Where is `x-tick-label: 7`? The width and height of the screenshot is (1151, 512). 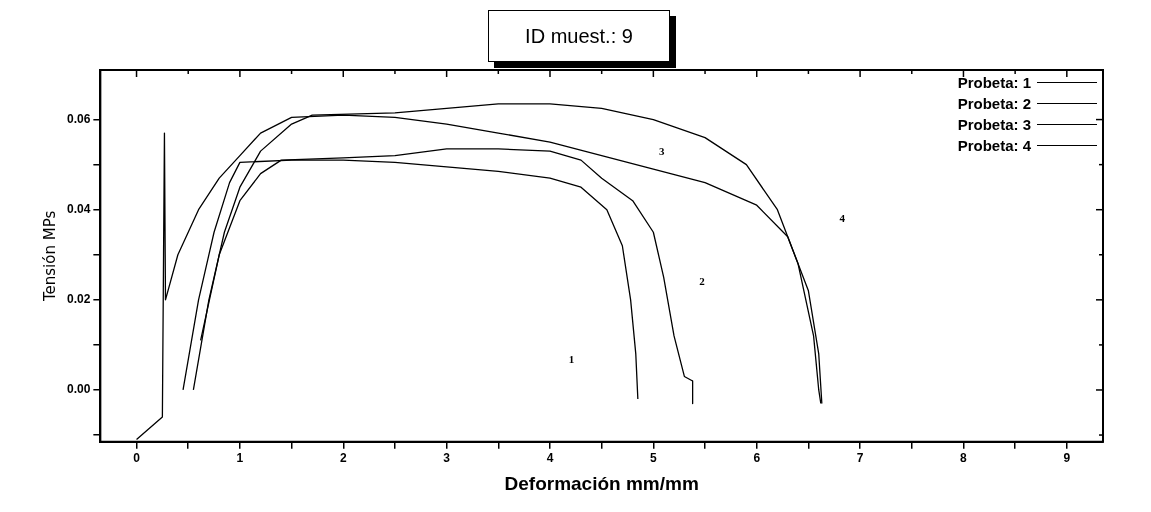
x-tick-label: 7 is located at coordinates (860, 458).